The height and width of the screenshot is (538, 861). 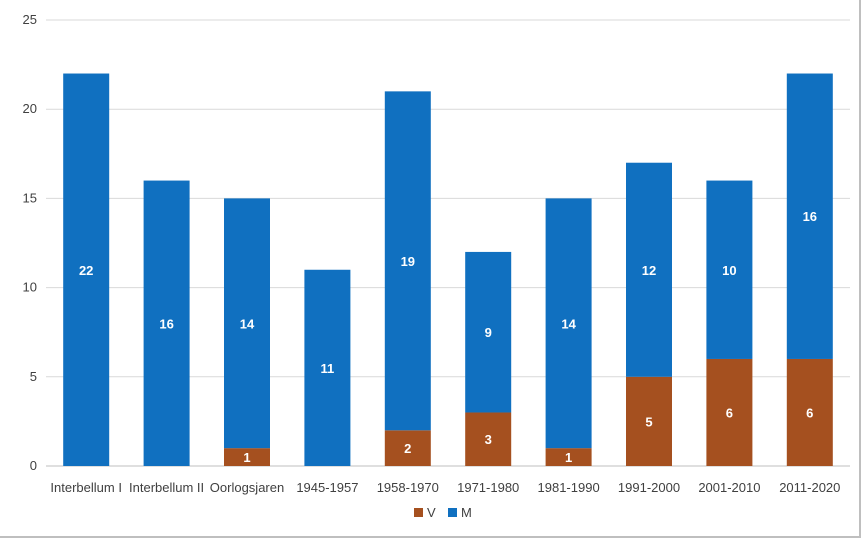 I want to click on data-label-m-0: 22, so click(x=86, y=270).